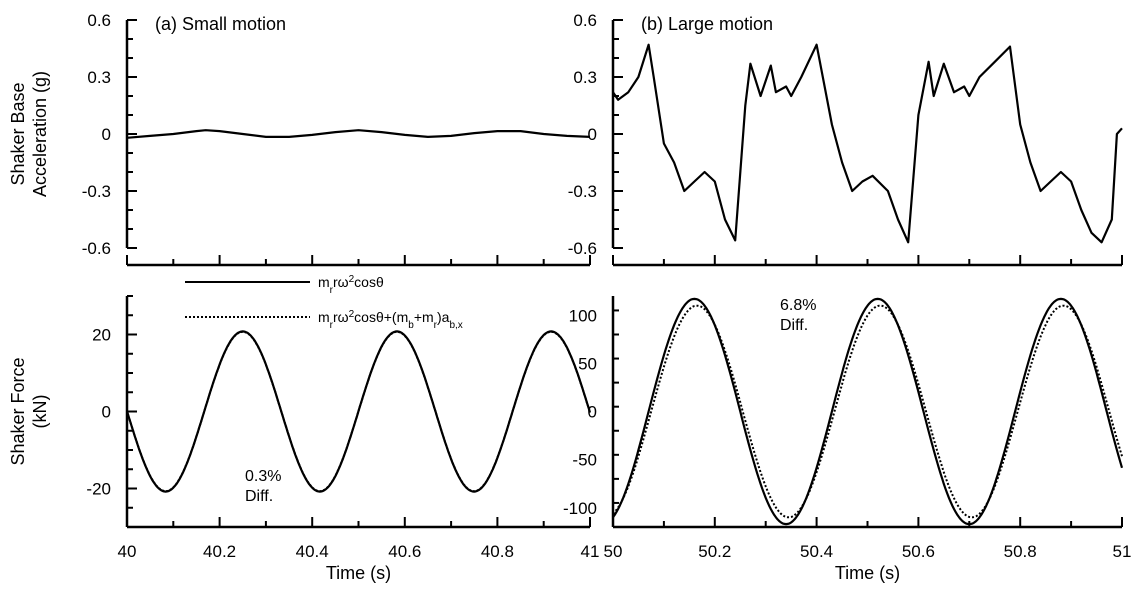  Describe the element at coordinates (263, 476) in the screenshot. I see `diff-annotation: 0.3%` at that location.